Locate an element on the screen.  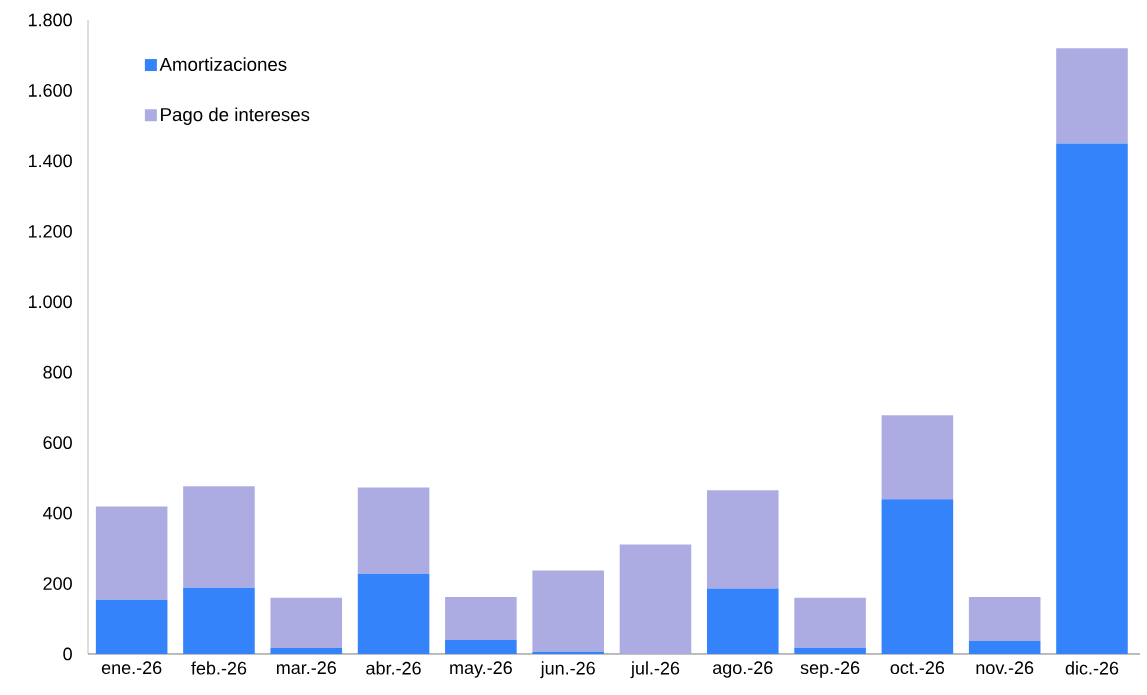
x-tick-label: dic.-26 is located at coordinates (1092, 668).